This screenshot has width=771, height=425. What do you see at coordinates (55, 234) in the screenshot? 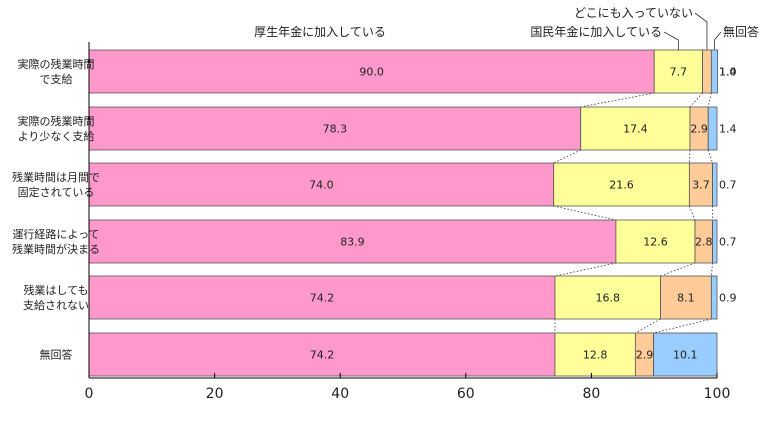
I see `category-label: 運行経路によって` at bounding box center [55, 234].